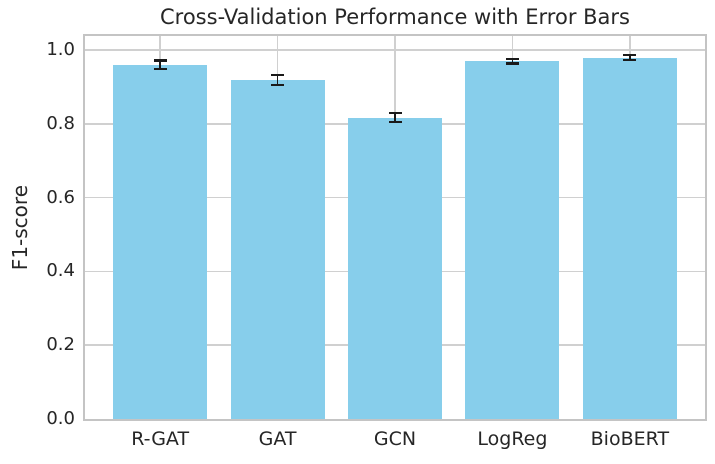 The image size is (715, 464). I want to click on x-tick-label: BioBERT, so click(630, 439).